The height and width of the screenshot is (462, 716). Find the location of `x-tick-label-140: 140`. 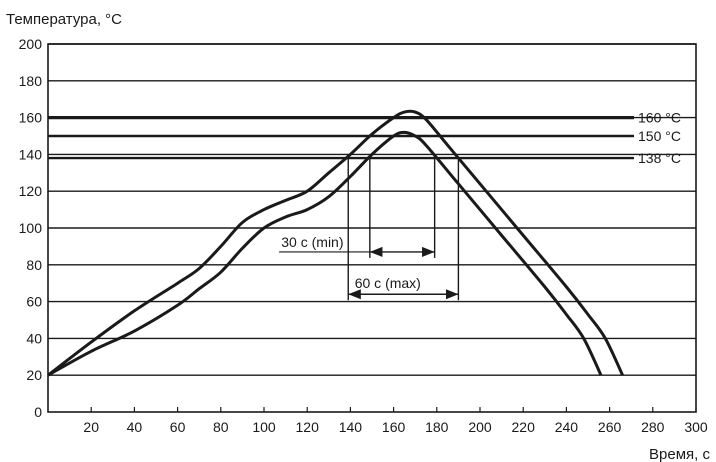

x-tick-label-140: 140 is located at coordinates (351, 427).